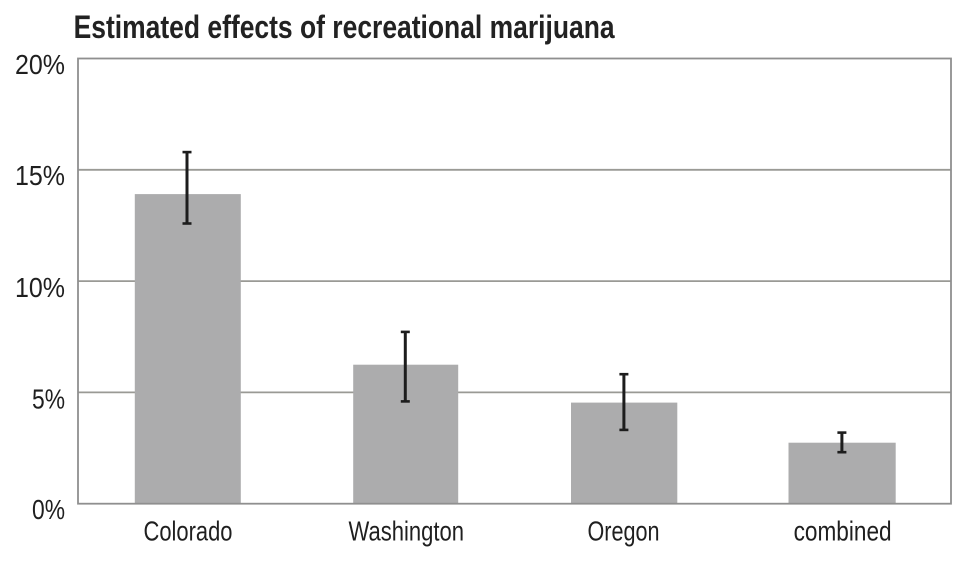 This screenshot has height=570, width=965. I want to click on svg-text: 15%, so click(40, 175).